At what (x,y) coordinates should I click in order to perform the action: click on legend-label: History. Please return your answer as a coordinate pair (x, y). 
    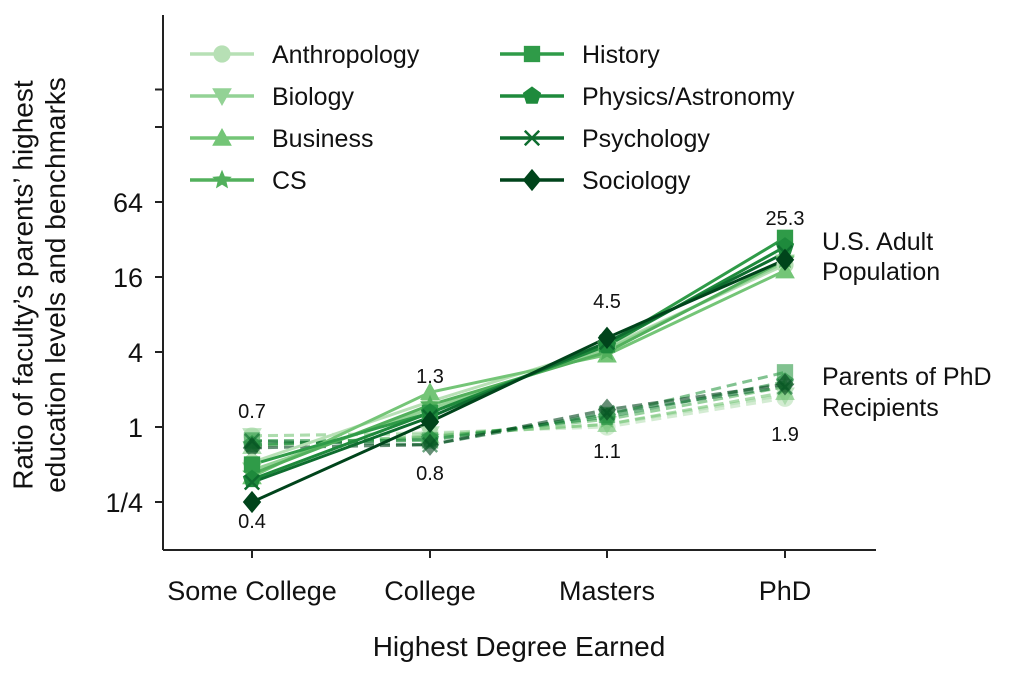
    Looking at the image, I should click on (621, 55).